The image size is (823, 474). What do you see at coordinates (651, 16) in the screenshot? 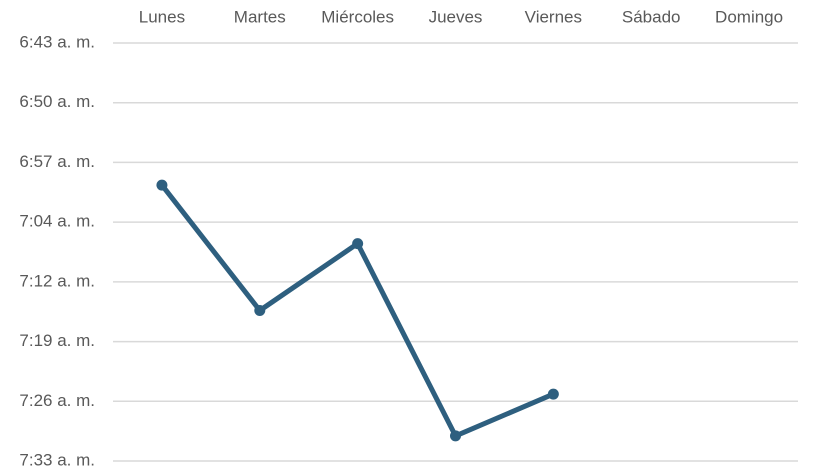
I see `x-tick-label: Sábado` at bounding box center [651, 16].